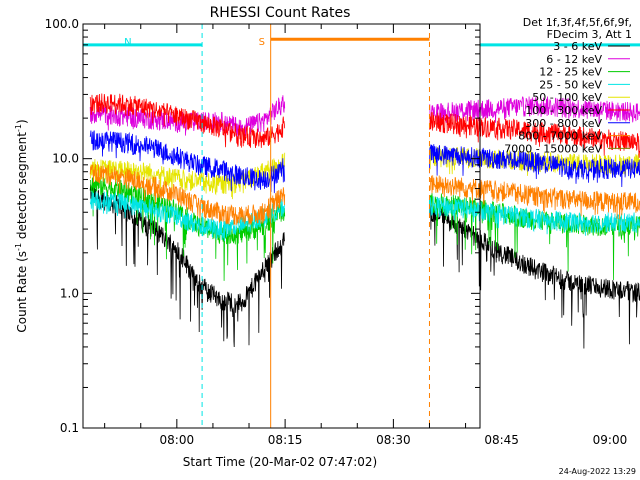 This screenshot has width=640, height=480. What do you see at coordinates (501, 440) in the screenshot?
I see `x-tick-label: 08:45` at bounding box center [501, 440].